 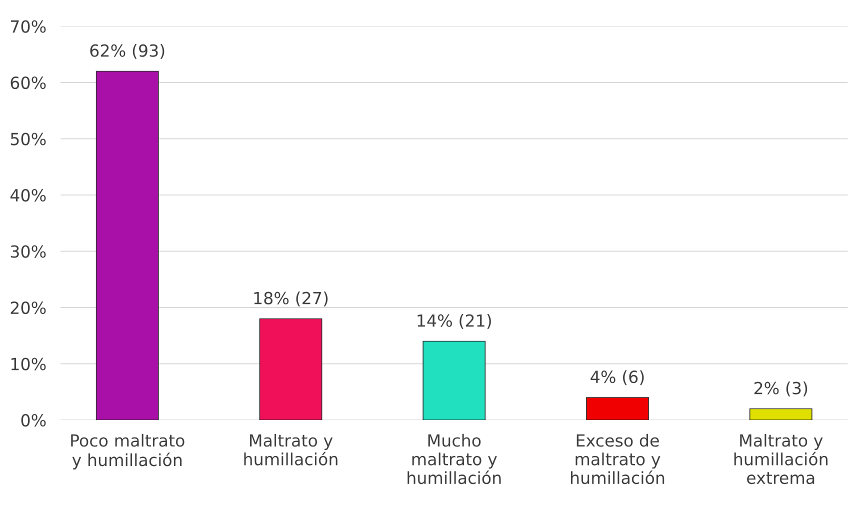 I want to click on y-tick-label: 50%, so click(x=28, y=139).